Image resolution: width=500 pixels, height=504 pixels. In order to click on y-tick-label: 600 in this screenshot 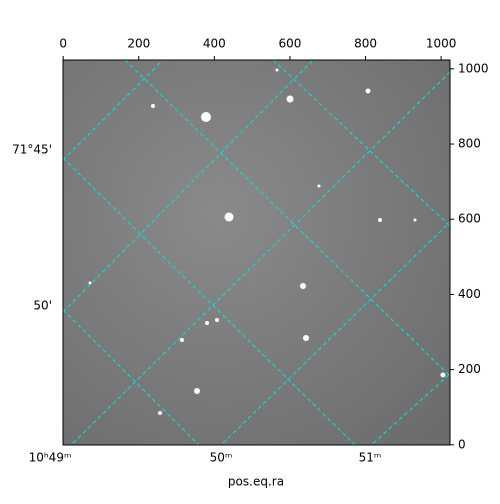, I will do `click(469, 219)`.